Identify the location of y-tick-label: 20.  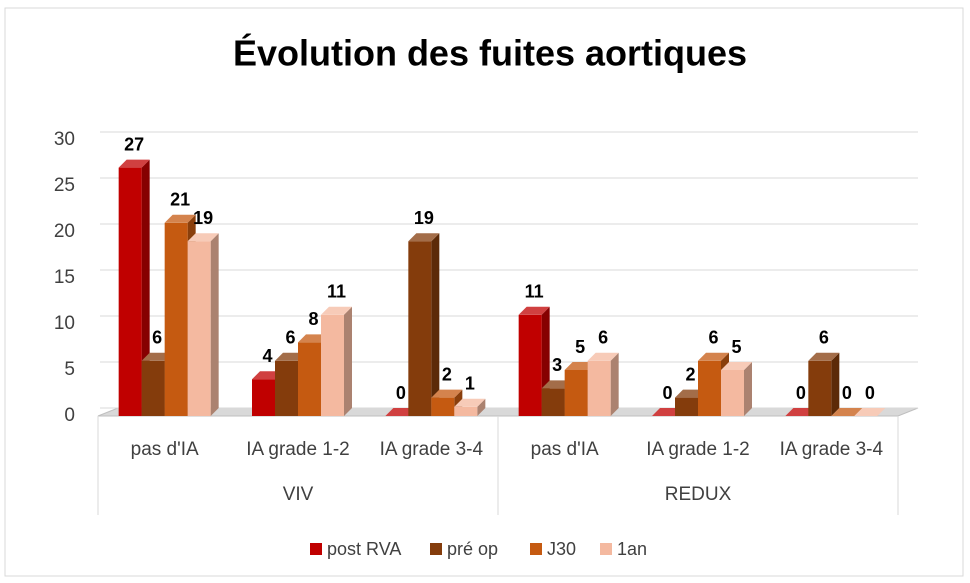
(64, 231).